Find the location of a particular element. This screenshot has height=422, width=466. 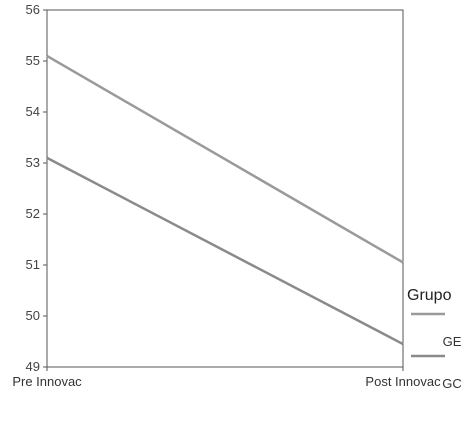

y-tick-label: 54 is located at coordinates (33, 111).